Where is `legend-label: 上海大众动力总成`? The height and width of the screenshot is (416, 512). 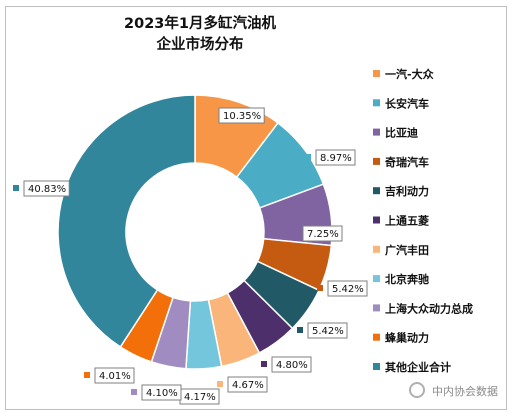 legend-label: 上海大众动力总成 is located at coordinates (429, 308).